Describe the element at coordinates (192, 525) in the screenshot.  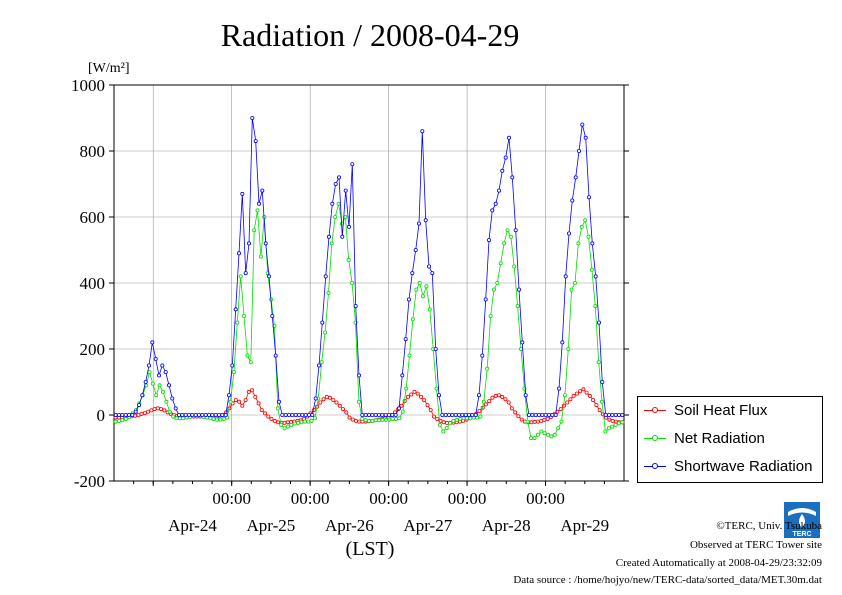
I see `x-date-label: Apr-24` at that location.